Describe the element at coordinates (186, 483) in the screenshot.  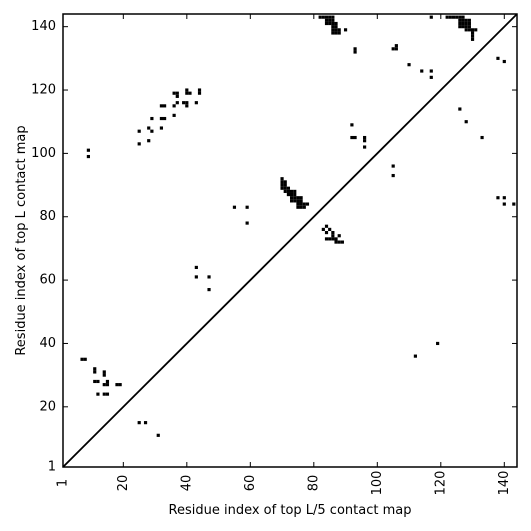
I see `x-tick-label: 40` at that location.